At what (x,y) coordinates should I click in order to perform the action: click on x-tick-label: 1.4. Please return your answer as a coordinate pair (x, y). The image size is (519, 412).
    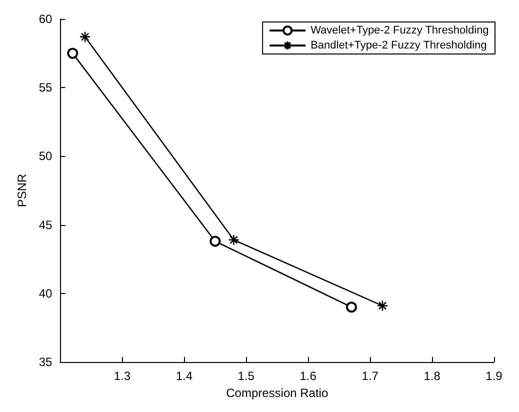
    Looking at the image, I should click on (184, 376).